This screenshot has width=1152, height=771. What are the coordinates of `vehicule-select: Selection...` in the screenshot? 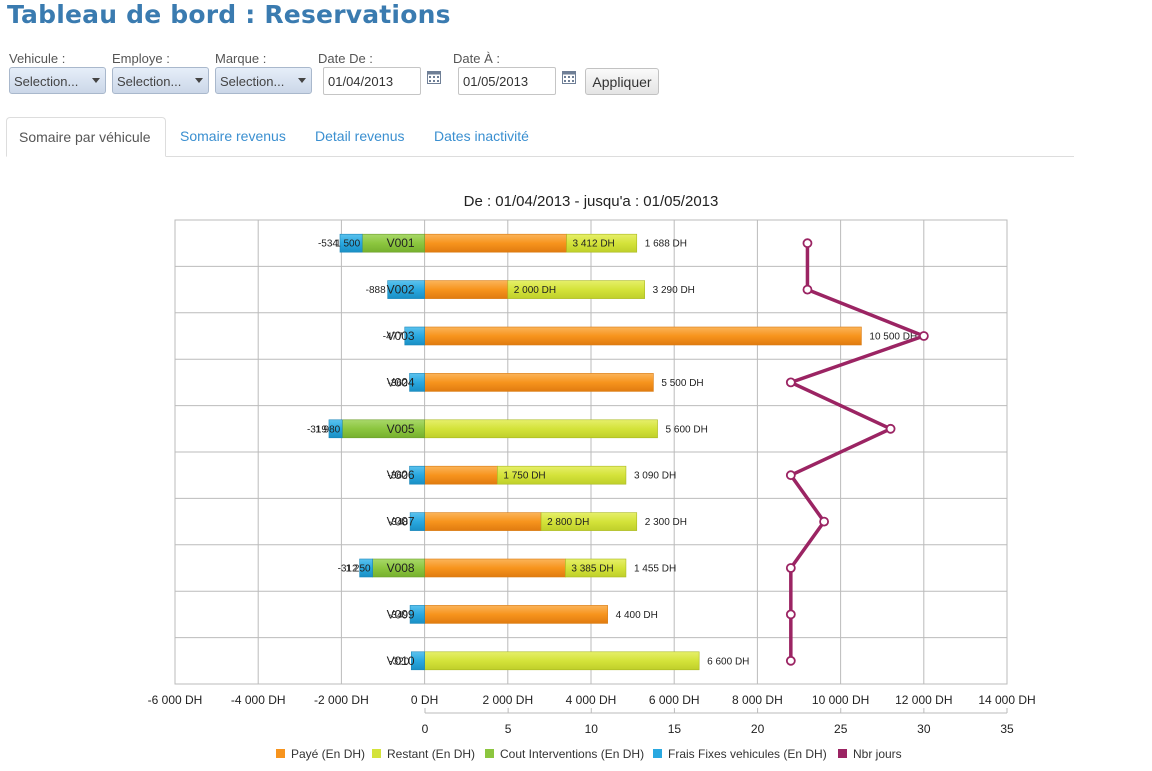 It's located at (57, 80).